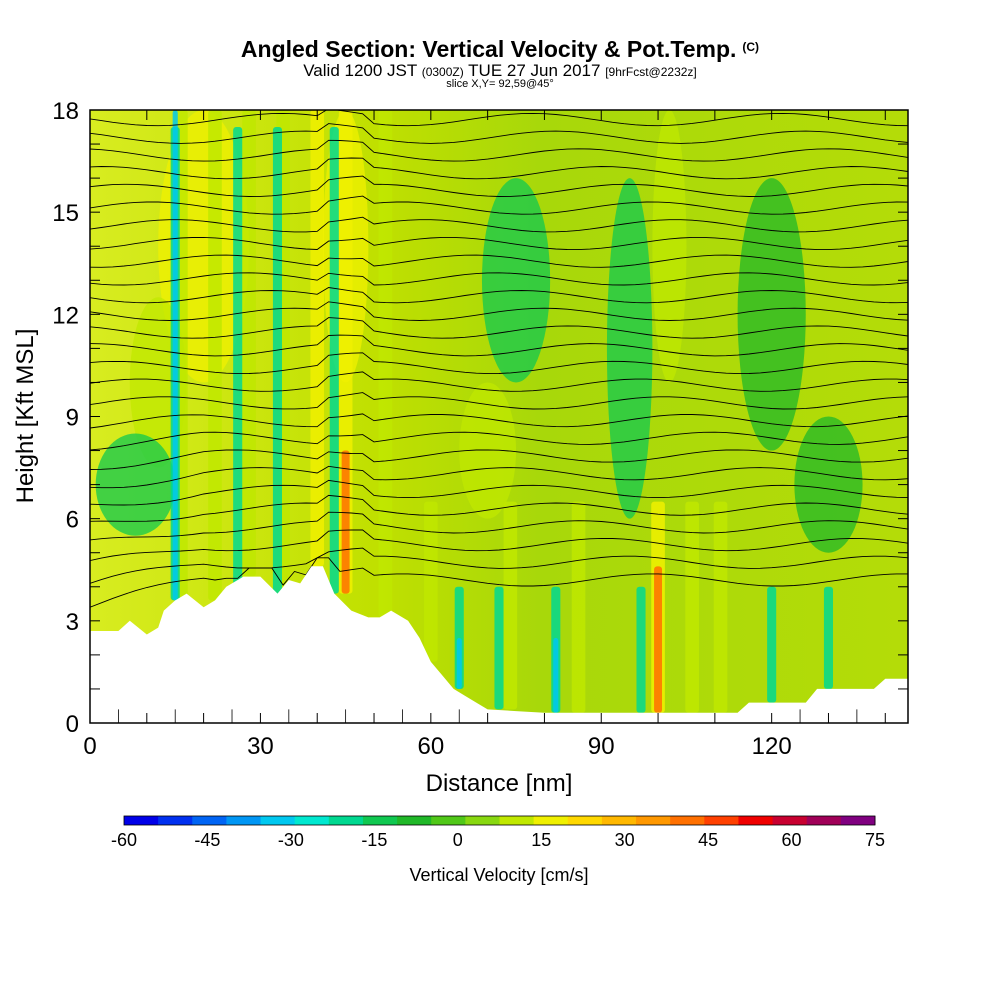 The width and height of the screenshot is (1000, 1000). Describe the element at coordinates (124, 840) in the screenshot. I see `colorbar-tick-label: -60` at that location.